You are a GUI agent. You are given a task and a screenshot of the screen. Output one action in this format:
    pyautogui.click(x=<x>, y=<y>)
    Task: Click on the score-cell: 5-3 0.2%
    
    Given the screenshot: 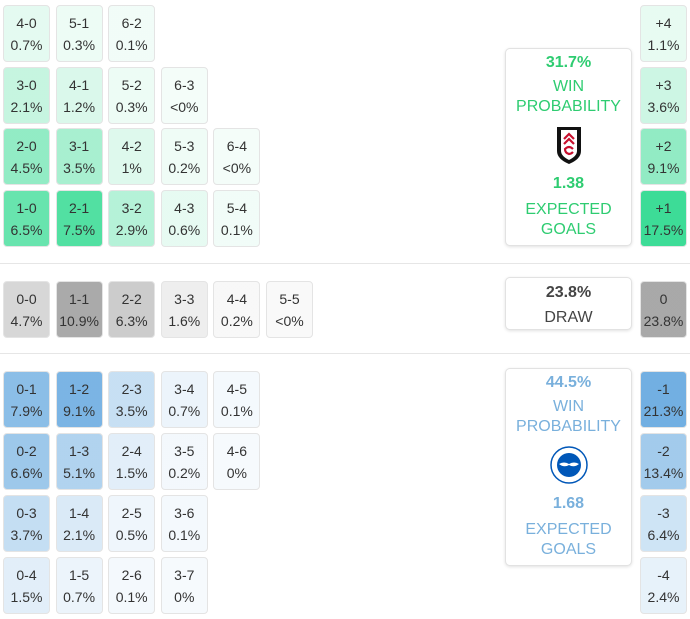 What is the action you would take?
    pyautogui.click(x=184, y=156)
    